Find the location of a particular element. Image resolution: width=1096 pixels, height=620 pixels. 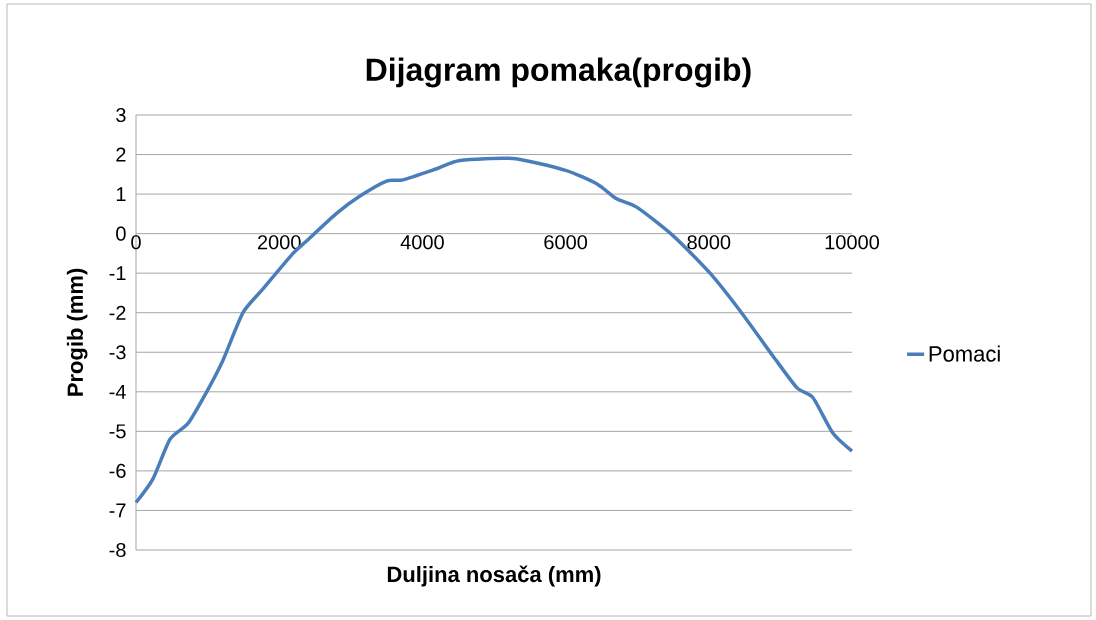

y-tick-label: -4 is located at coordinates (117, 391).